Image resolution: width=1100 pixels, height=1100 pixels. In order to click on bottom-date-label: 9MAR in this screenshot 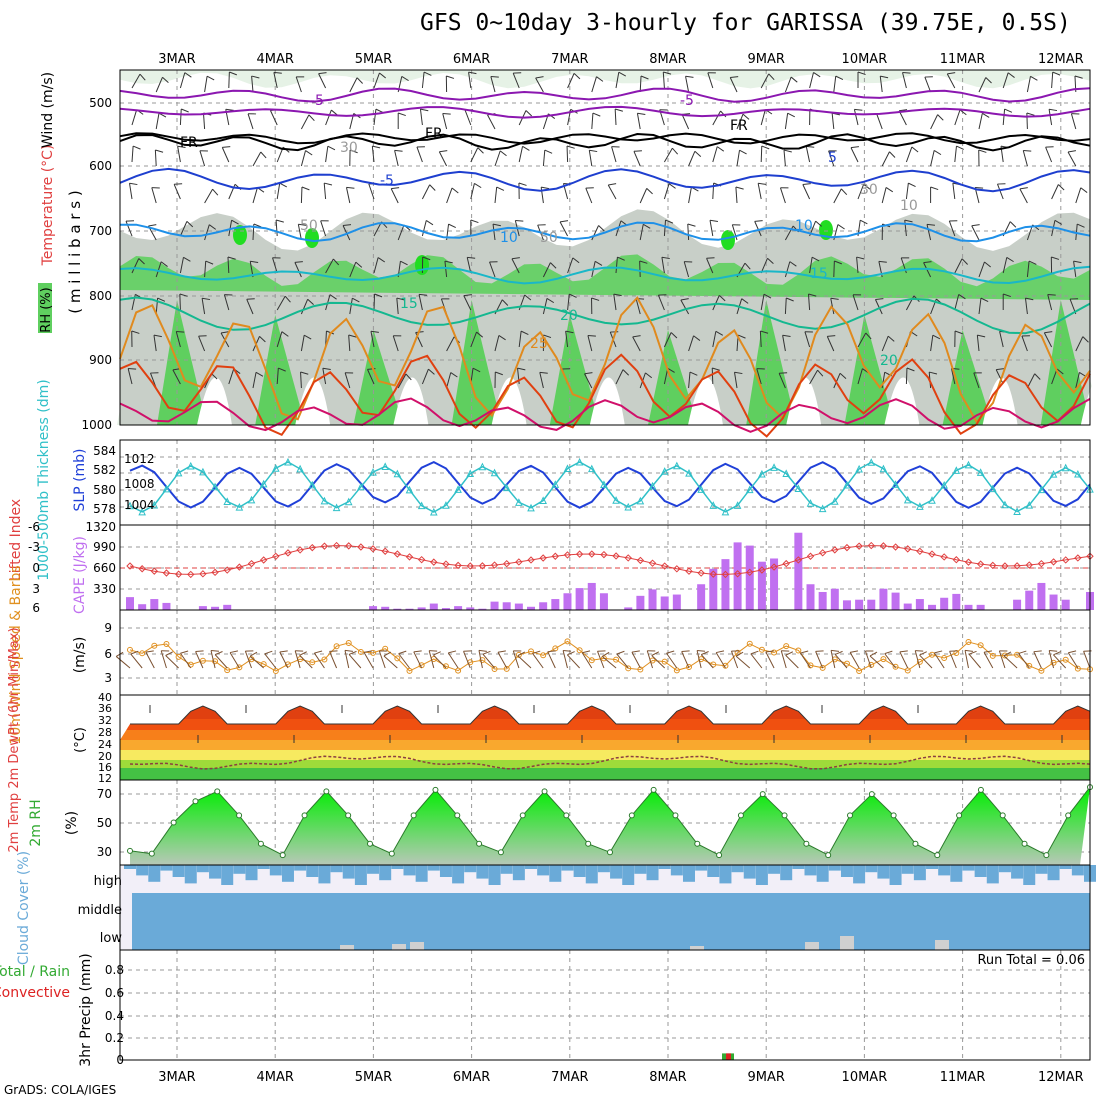, I will do `click(765, 1077)`.